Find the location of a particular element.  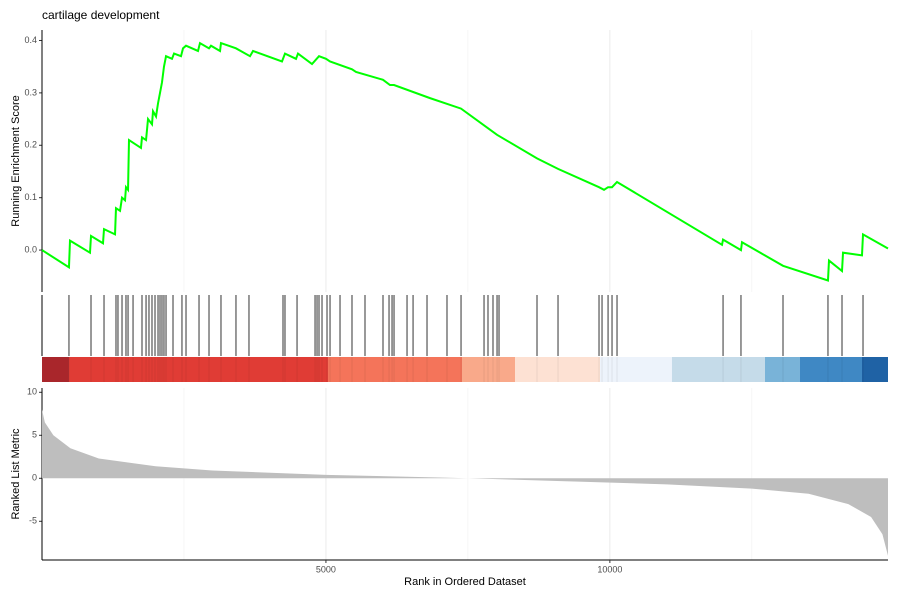

y-tick-label: 0.4 is located at coordinates (30, 40).